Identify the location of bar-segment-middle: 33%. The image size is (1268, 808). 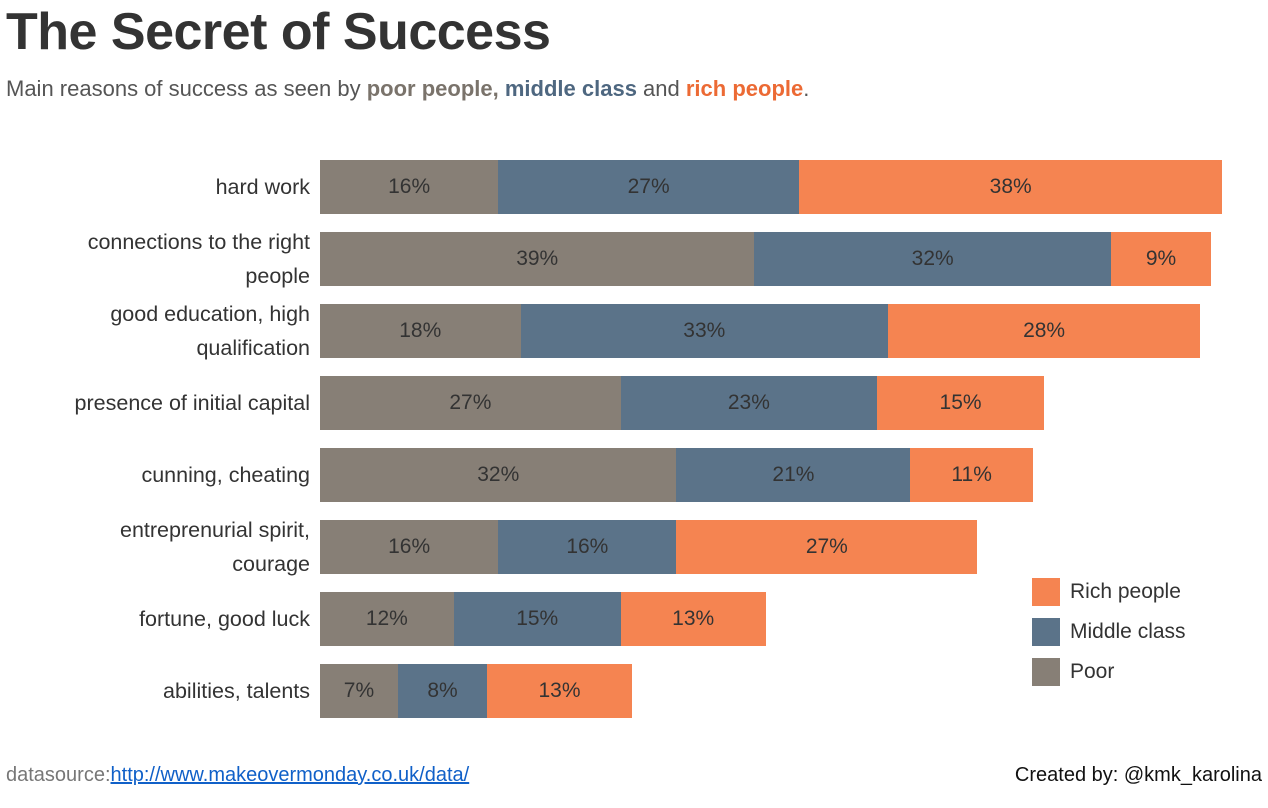
(704, 331).